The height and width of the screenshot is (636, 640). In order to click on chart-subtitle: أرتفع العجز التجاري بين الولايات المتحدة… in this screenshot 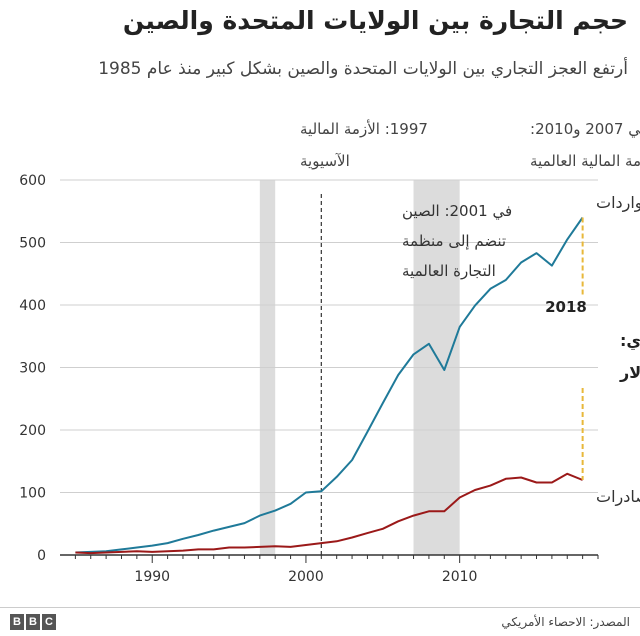, I will do `click(363, 69)`.